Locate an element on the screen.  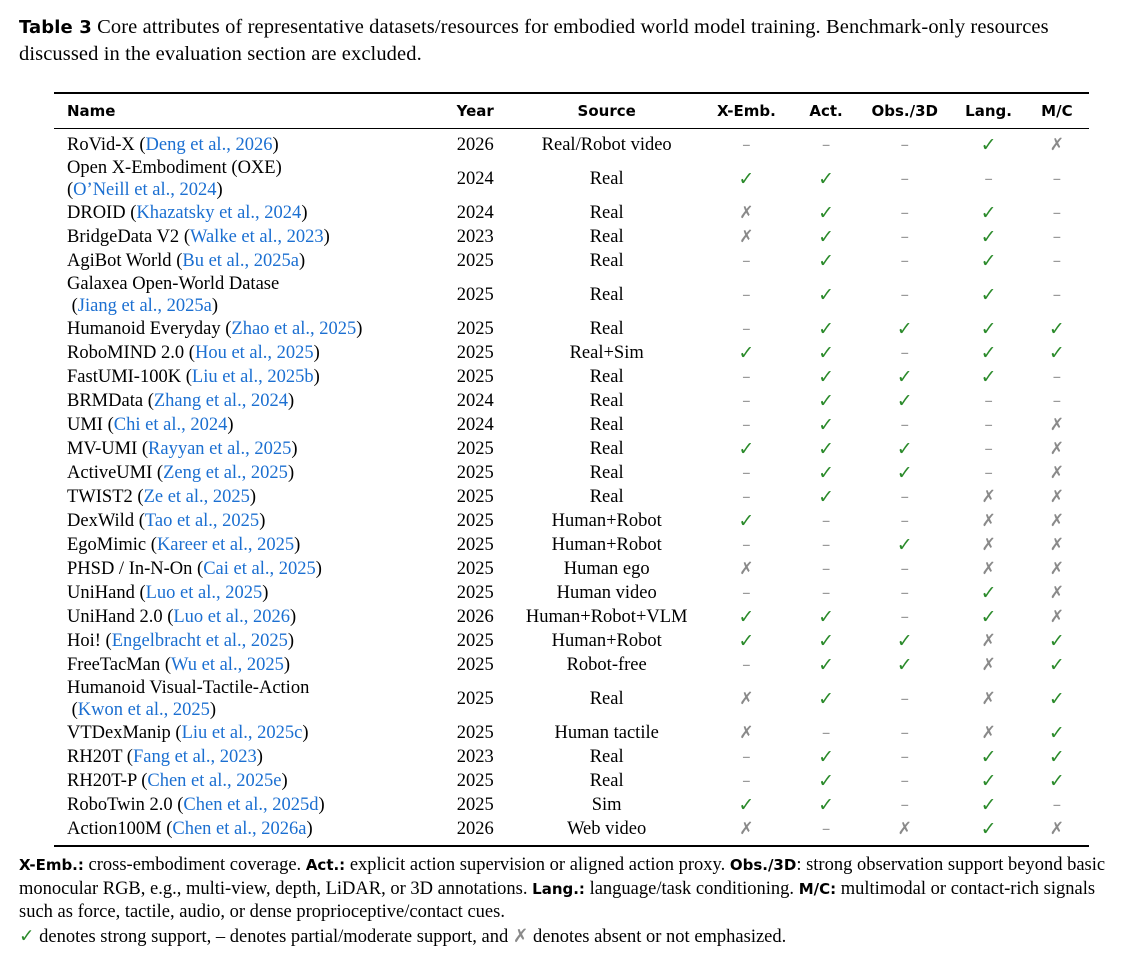
table-row: RH20T (Fang et al., 2023) 2023 Real – ✓ – ✓ ✓ is located at coordinates (571, 757).